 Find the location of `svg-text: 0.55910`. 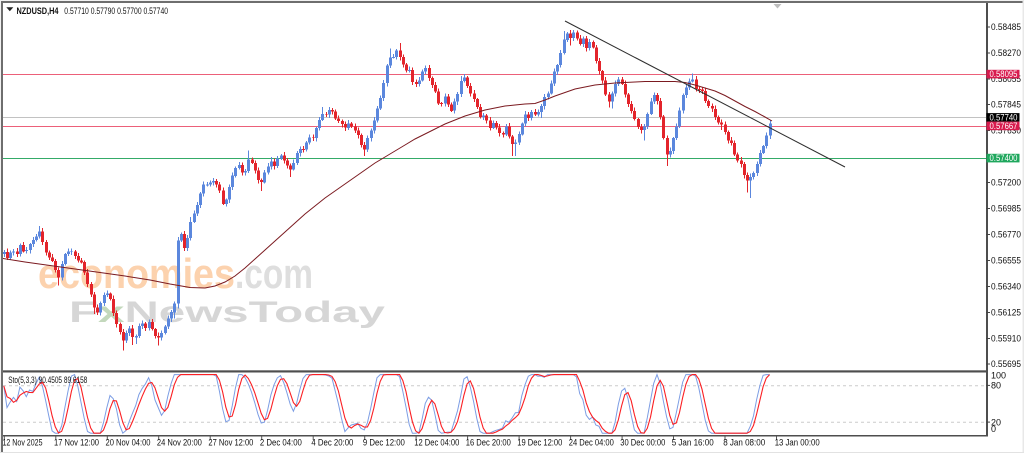

svg-text: 0.55910 is located at coordinates (1006, 339).